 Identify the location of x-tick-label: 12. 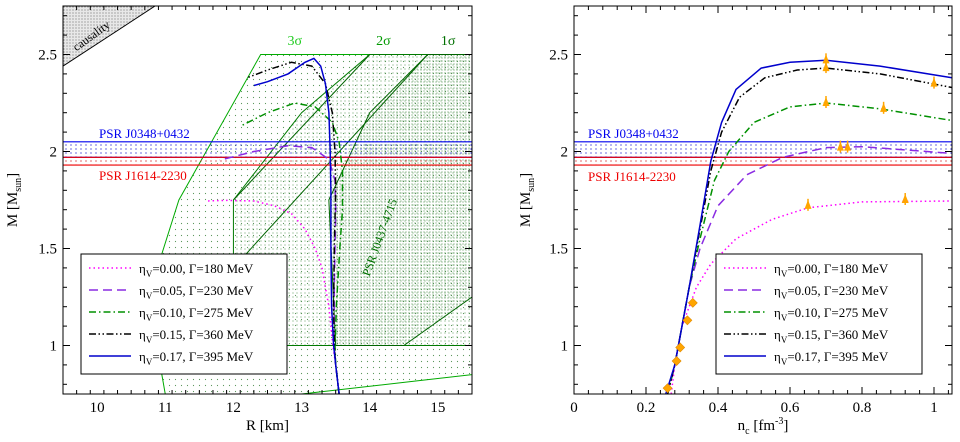
(233, 408).